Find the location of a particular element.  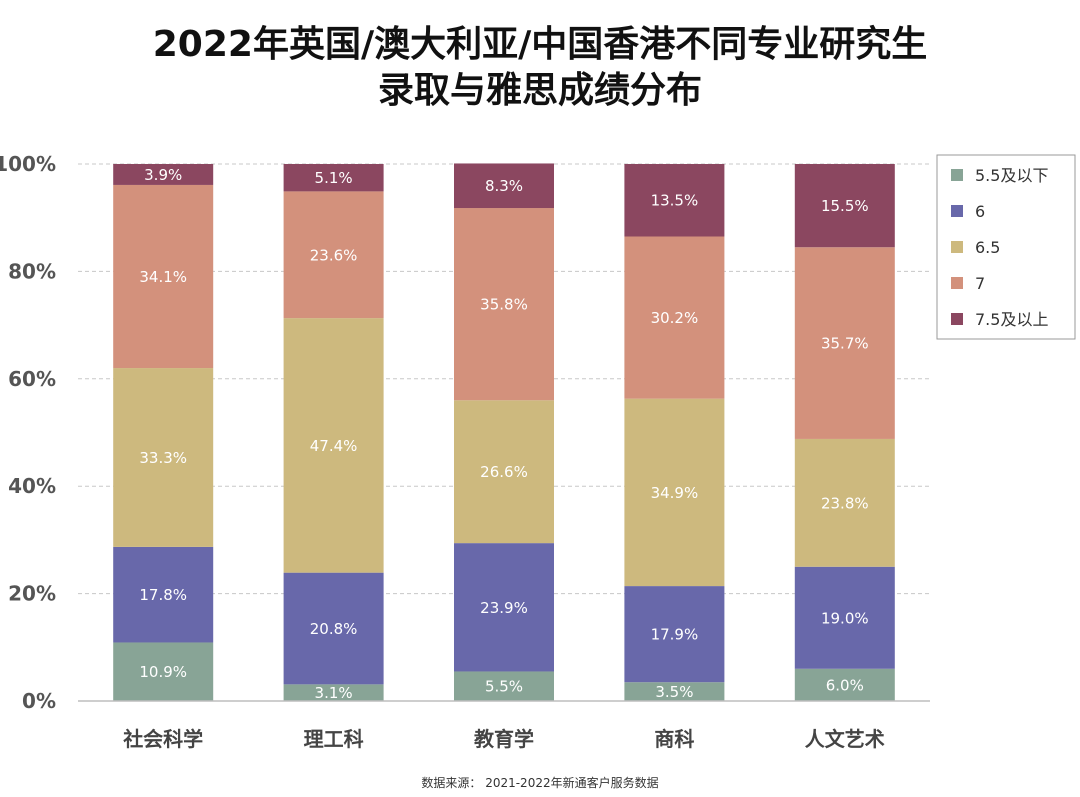

data-label: 33.3% is located at coordinates (163, 458).